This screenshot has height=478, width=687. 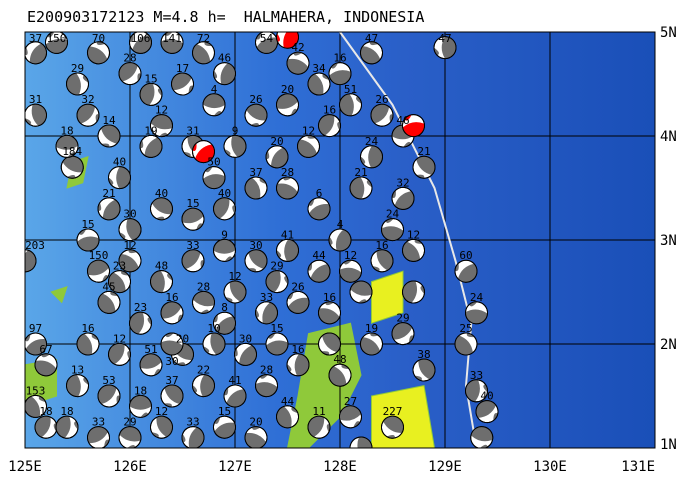 I want to click on event-label: 16, so click(x=329, y=110).